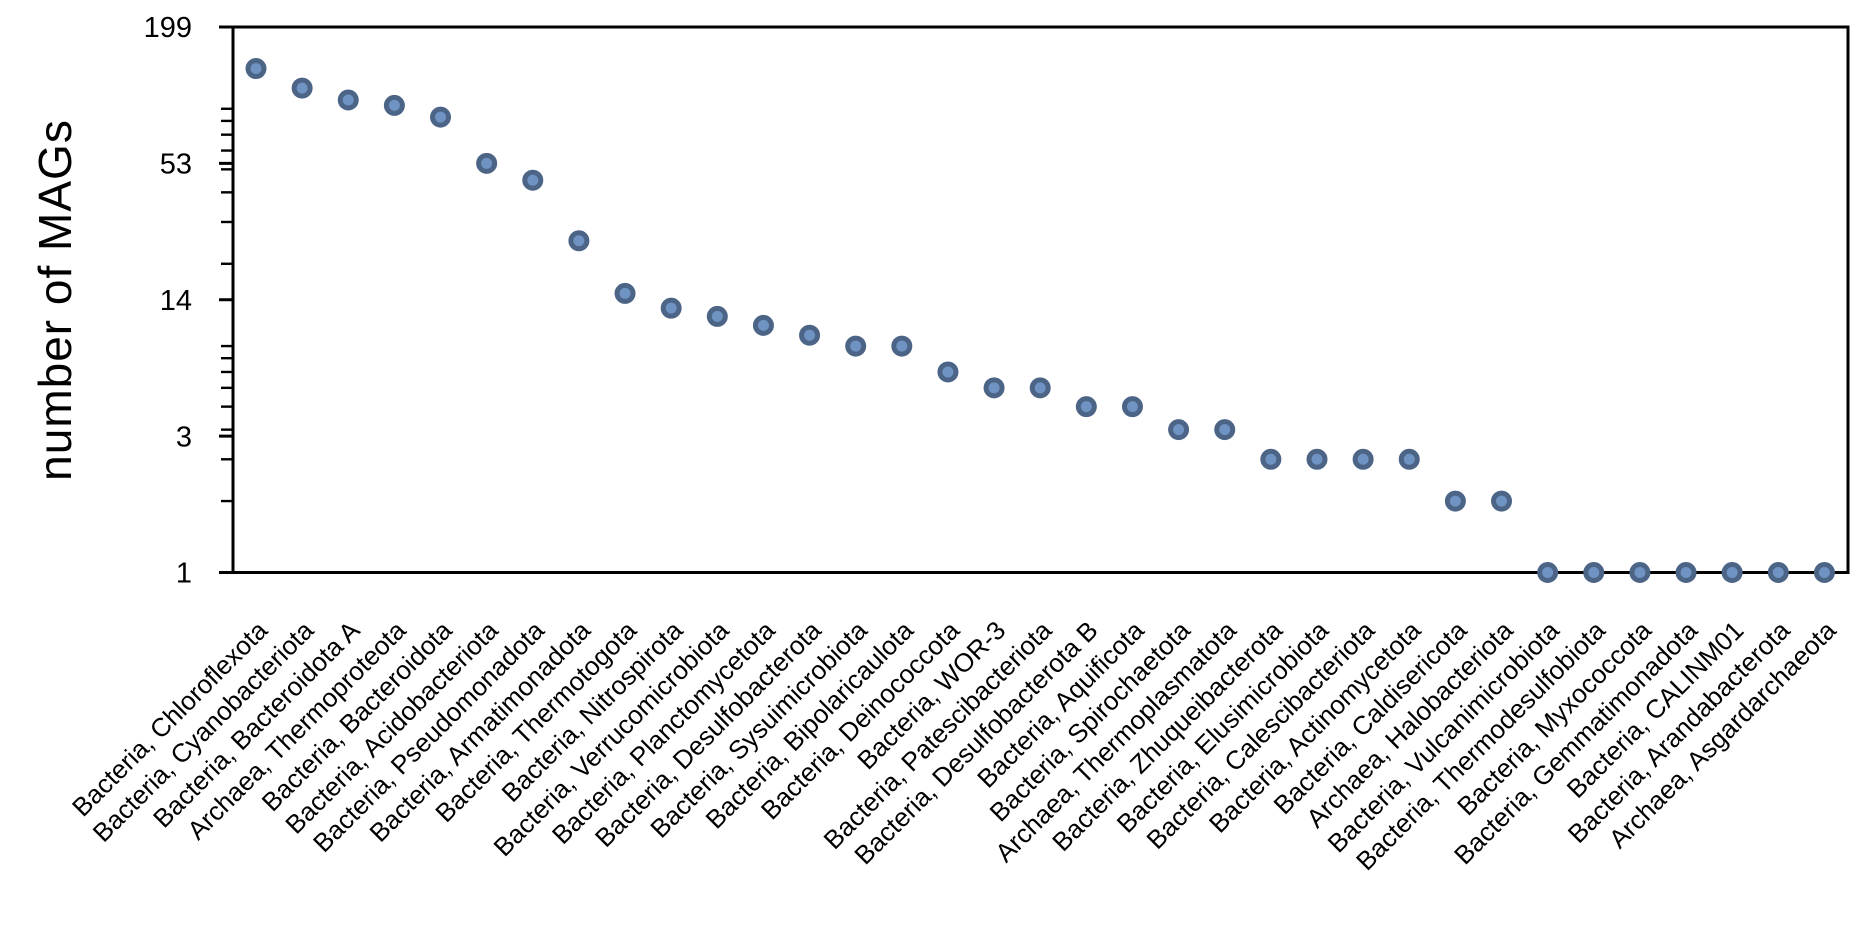  I want to click on y-tick-label: 53, so click(176, 165).